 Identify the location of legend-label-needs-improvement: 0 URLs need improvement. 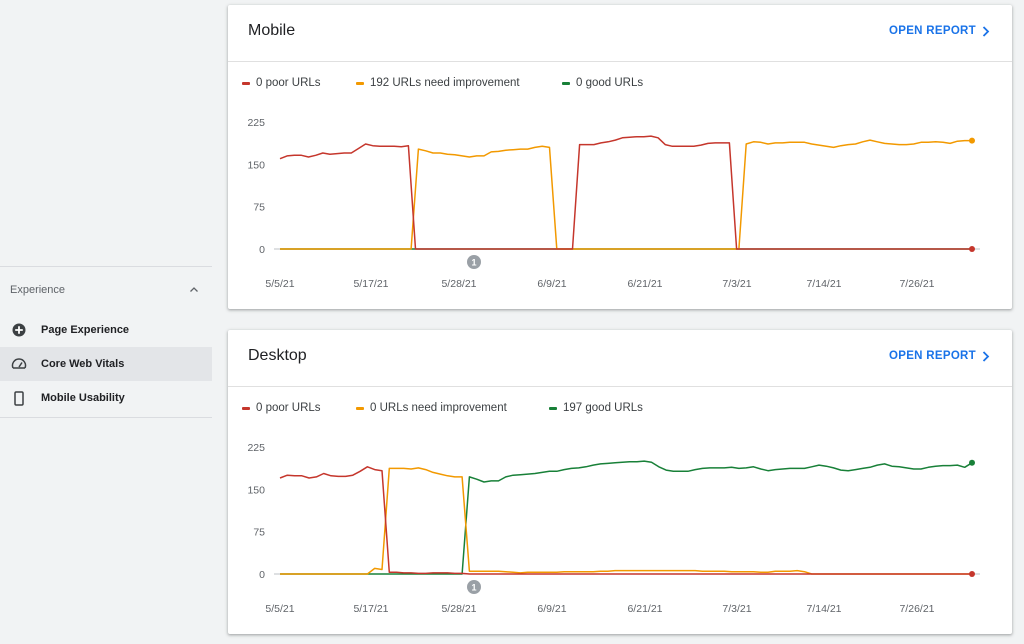
(438, 408).